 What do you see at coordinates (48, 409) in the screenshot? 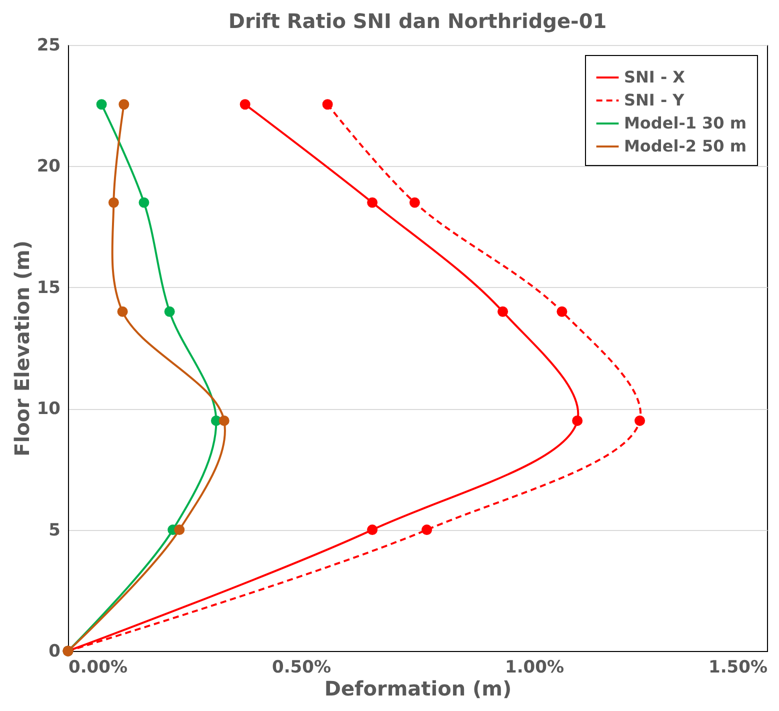
I see `y-tick-label: 10` at bounding box center [48, 409].